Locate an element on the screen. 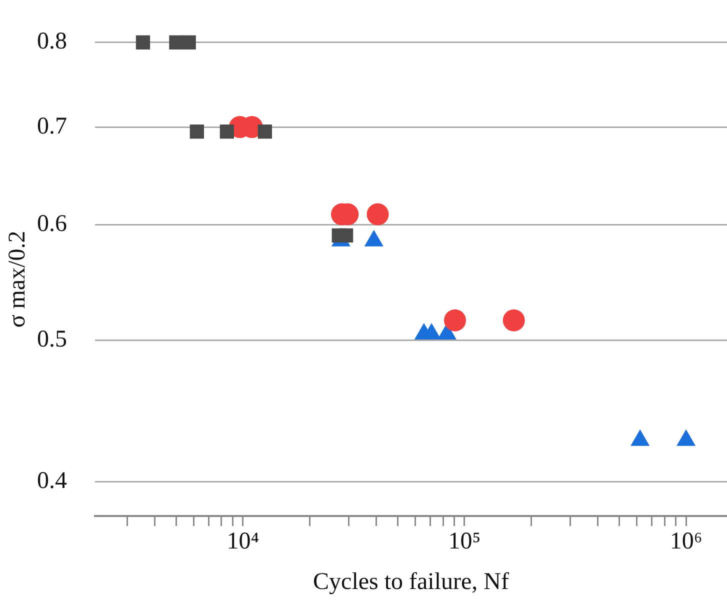  x-tick-label: 10⁵ is located at coordinates (464, 541).